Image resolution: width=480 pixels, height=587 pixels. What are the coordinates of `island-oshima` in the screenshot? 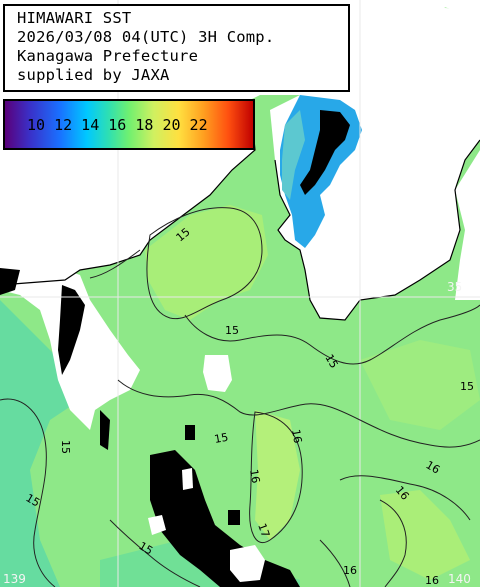 It's located at (247, 563).